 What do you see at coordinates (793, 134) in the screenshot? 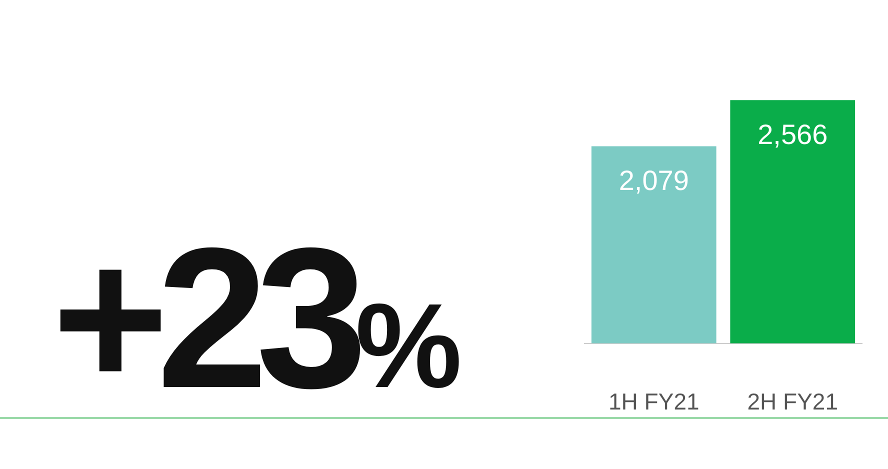
I see `data-label: 2,566` at bounding box center [793, 134].